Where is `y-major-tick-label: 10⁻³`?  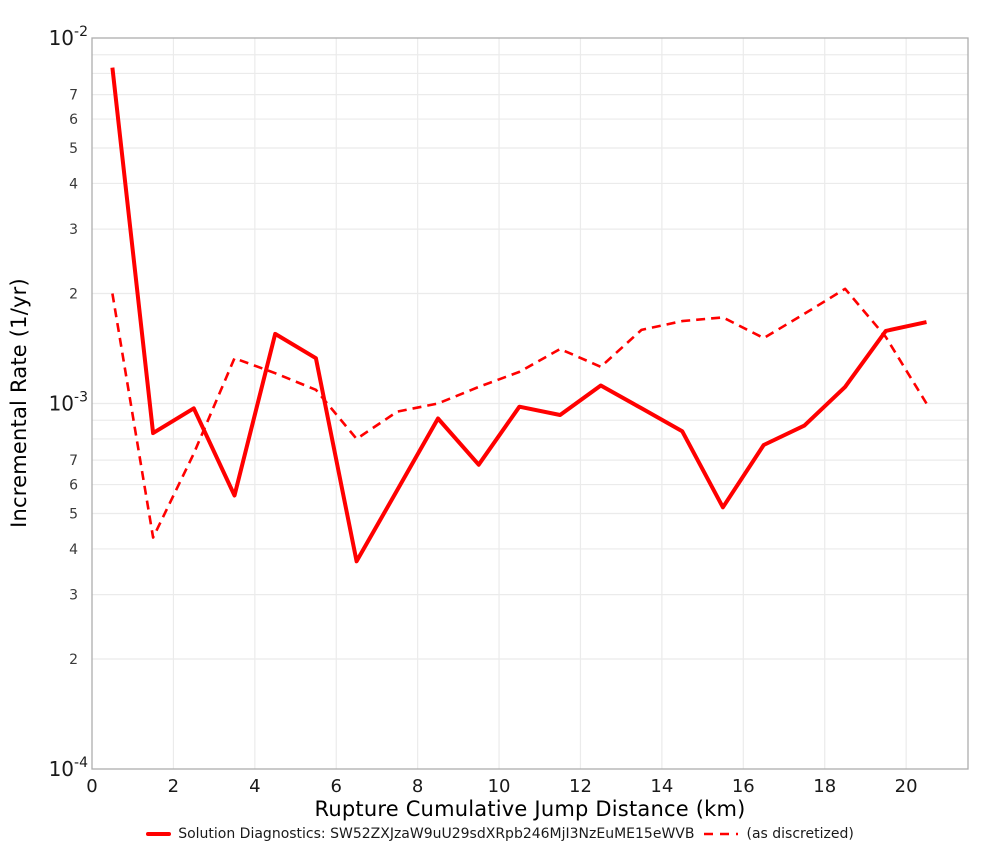 y-major-tick-label: 10⁻³ is located at coordinates (68, 403).